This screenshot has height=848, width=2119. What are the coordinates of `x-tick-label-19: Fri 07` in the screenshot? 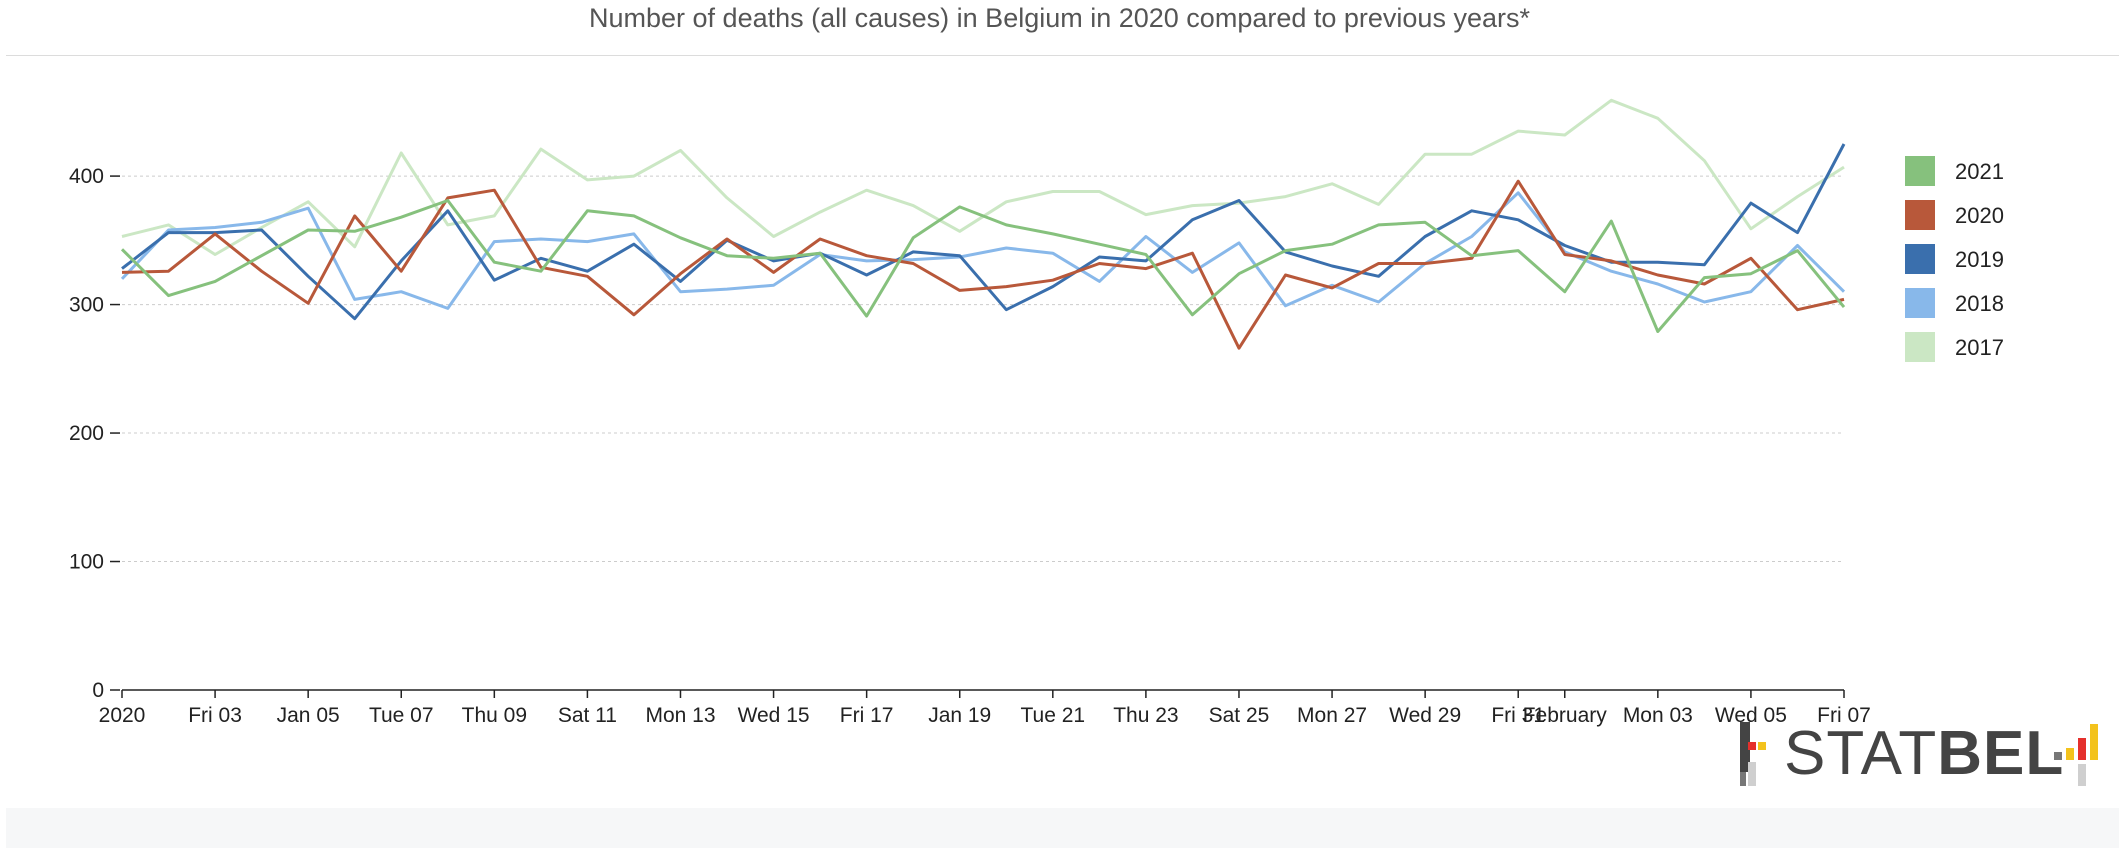 It's located at (1844, 715).